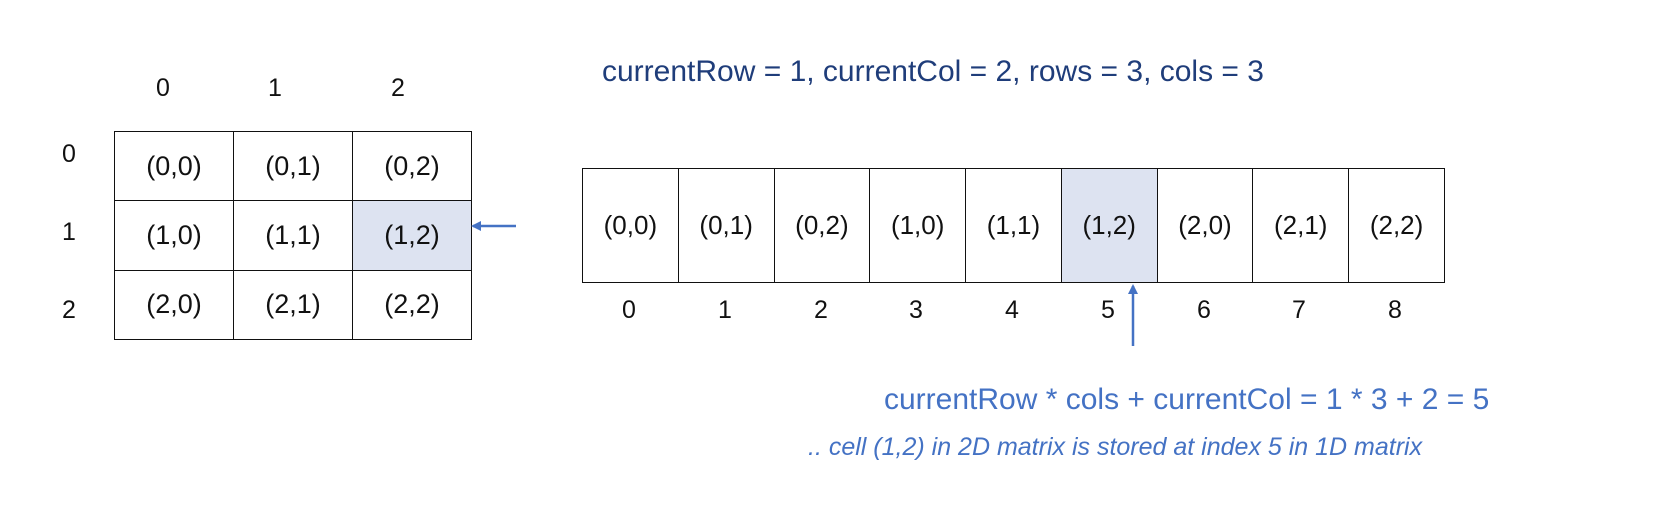 Image resolution: width=1658 pixels, height=516 pixels. I want to click on array1d-cell: (2,0), so click(1205, 225).